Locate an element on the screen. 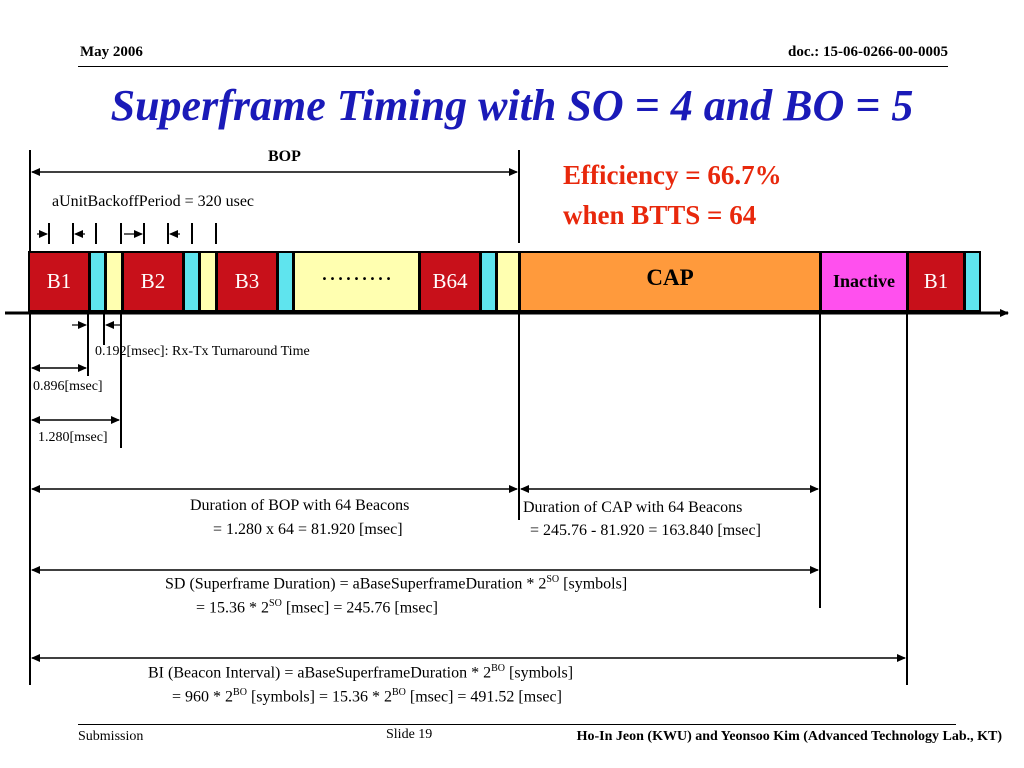 This screenshot has width=1024, height=768. turnaround-time-label: 0.192[msec]: Rx-Tx Turnaround Time is located at coordinates (202, 351).